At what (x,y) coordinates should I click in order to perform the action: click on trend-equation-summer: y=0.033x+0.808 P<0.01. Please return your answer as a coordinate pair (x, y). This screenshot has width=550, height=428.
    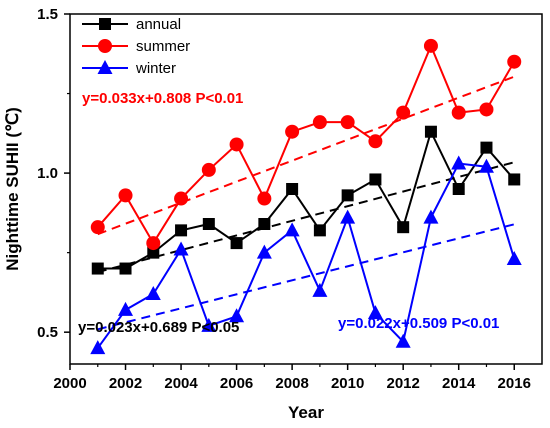
    Looking at the image, I should click on (162, 98).